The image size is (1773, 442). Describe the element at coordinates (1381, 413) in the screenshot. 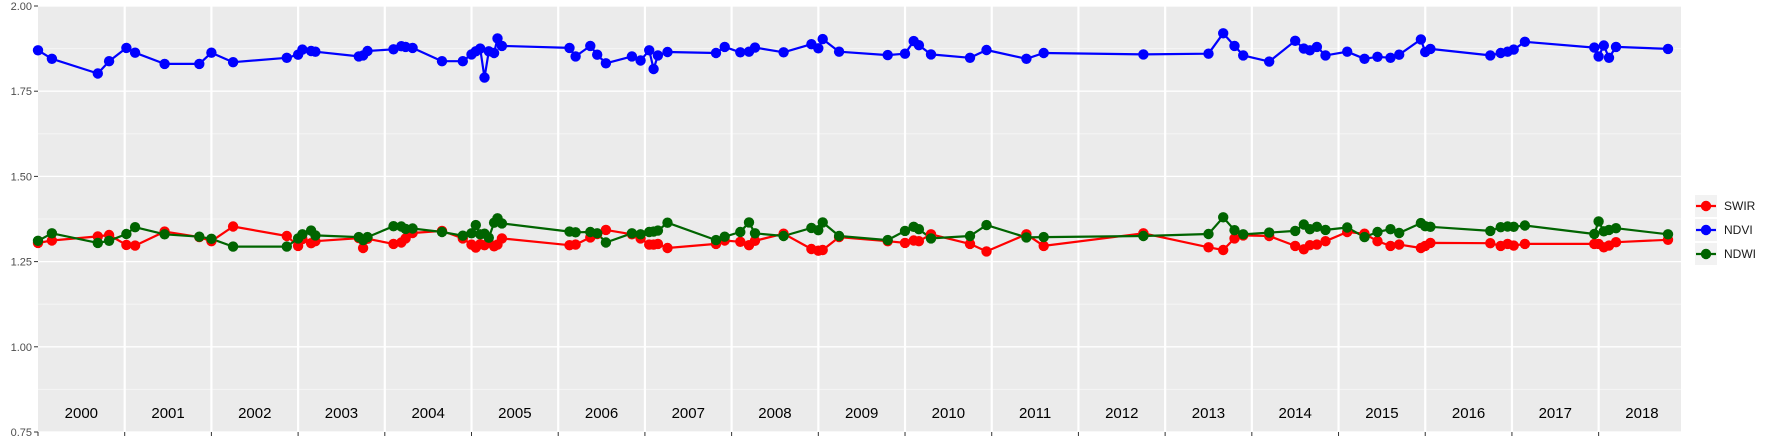

I see `year-label: 2015` at that location.